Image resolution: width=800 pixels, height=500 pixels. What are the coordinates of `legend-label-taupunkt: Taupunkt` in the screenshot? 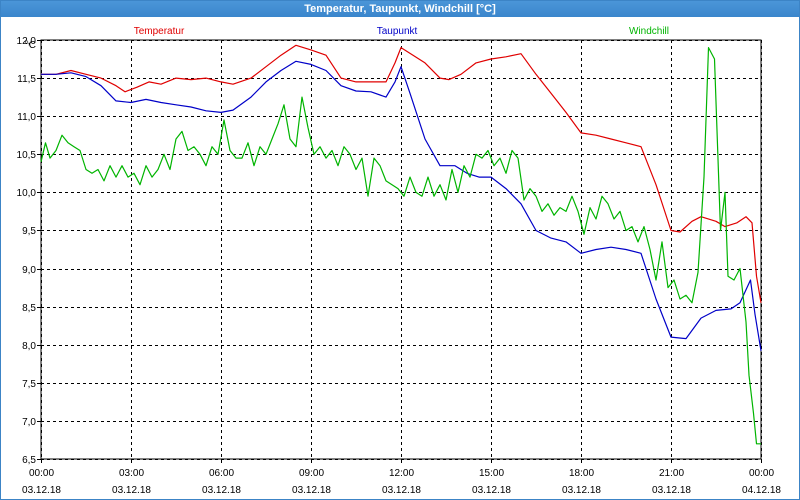 It's located at (397, 31).